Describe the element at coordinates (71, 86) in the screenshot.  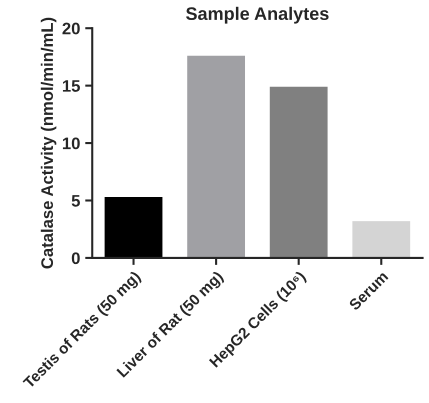
I see `y-tick-label: 15` at that location.